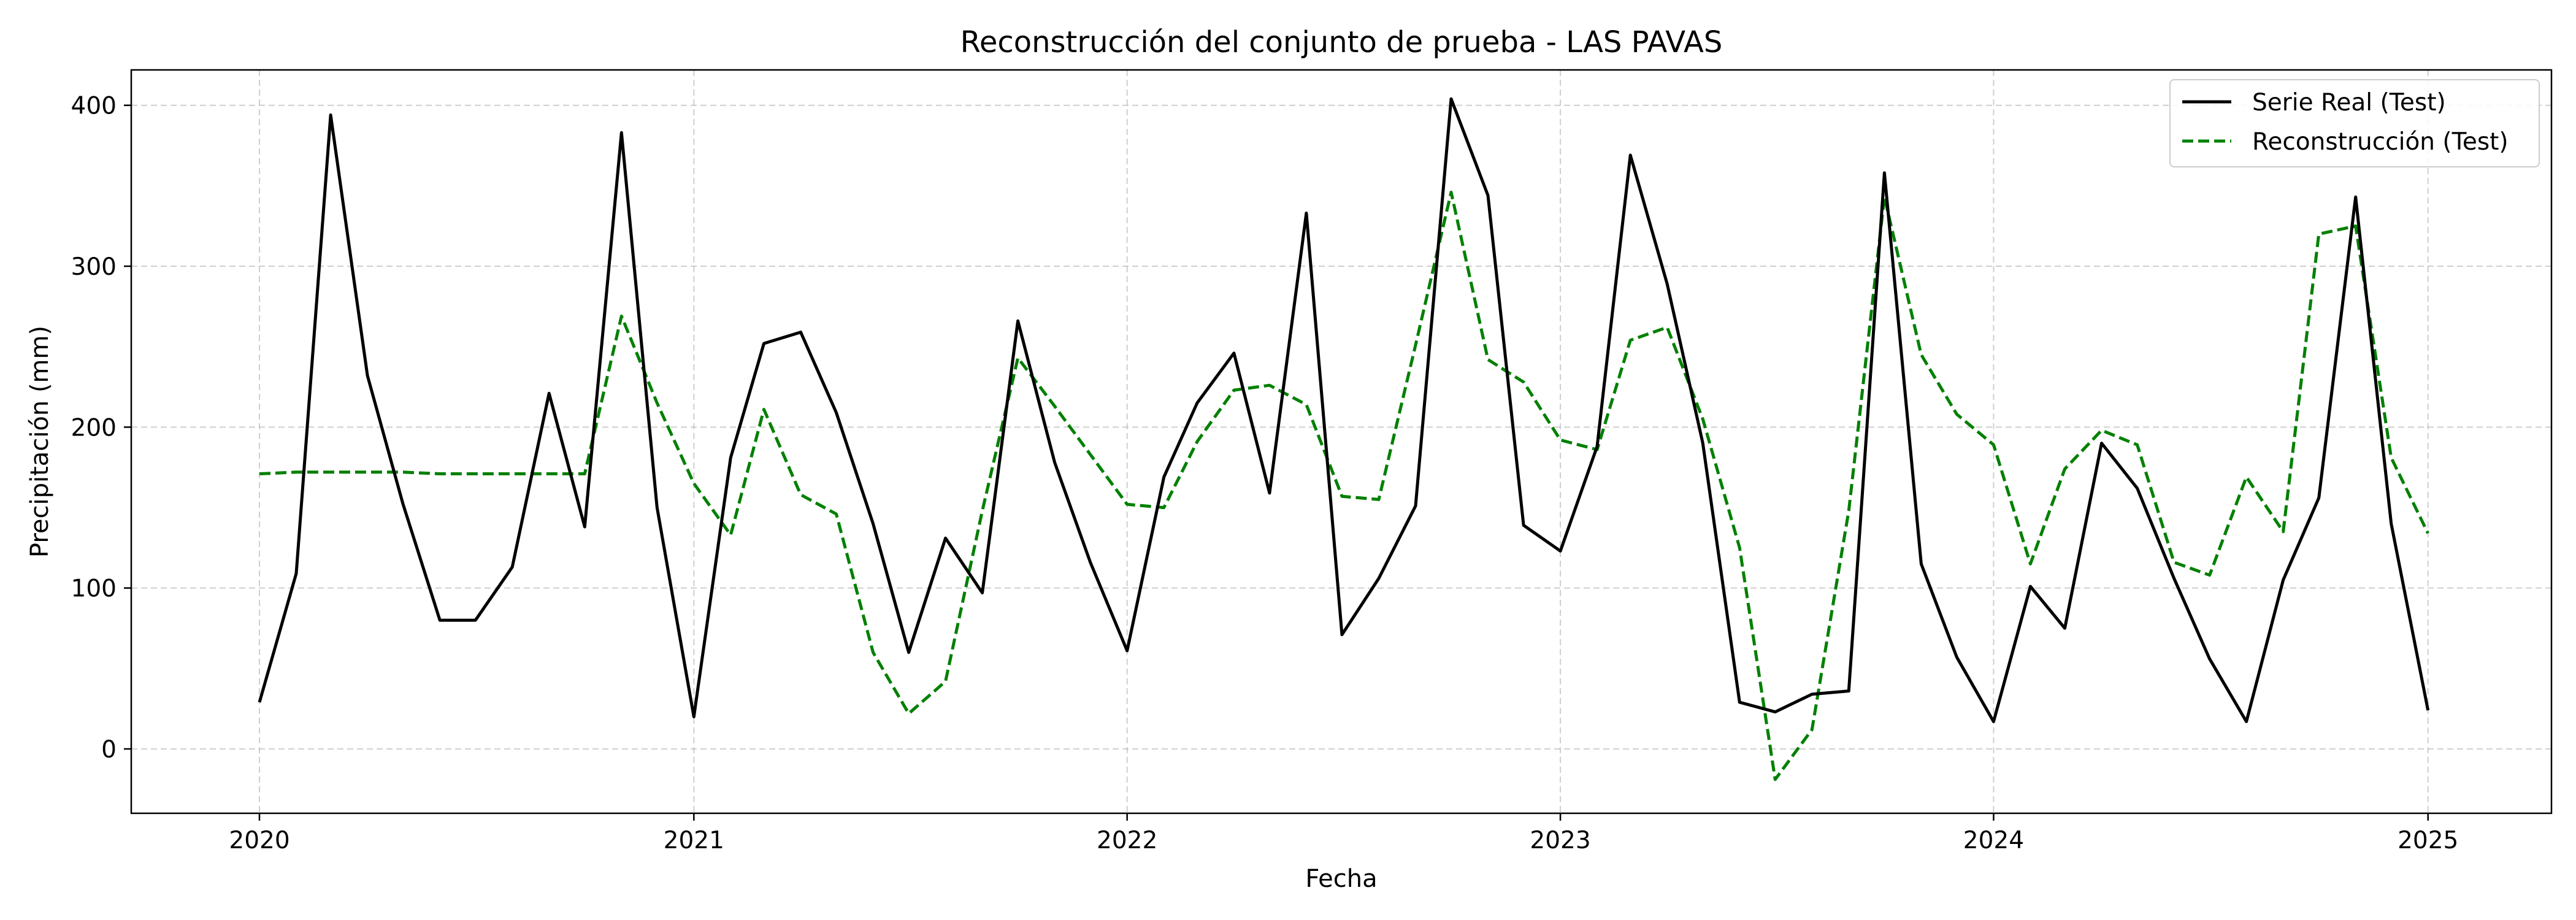 Image resolution: width=2576 pixels, height=920 pixels. What do you see at coordinates (2380, 142) in the screenshot?
I see `legend-label-reconstruccion: Reconstrucción (Test)` at bounding box center [2380, 142].